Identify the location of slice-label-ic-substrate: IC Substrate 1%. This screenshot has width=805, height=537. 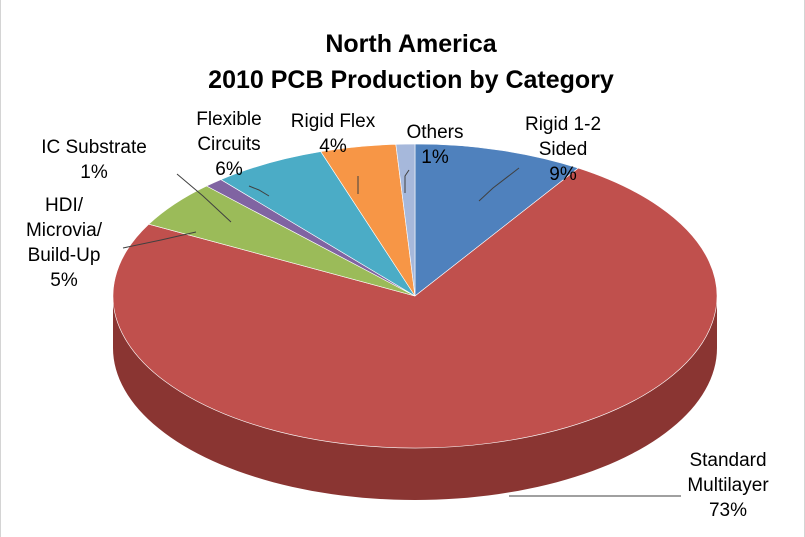
(94, 160).